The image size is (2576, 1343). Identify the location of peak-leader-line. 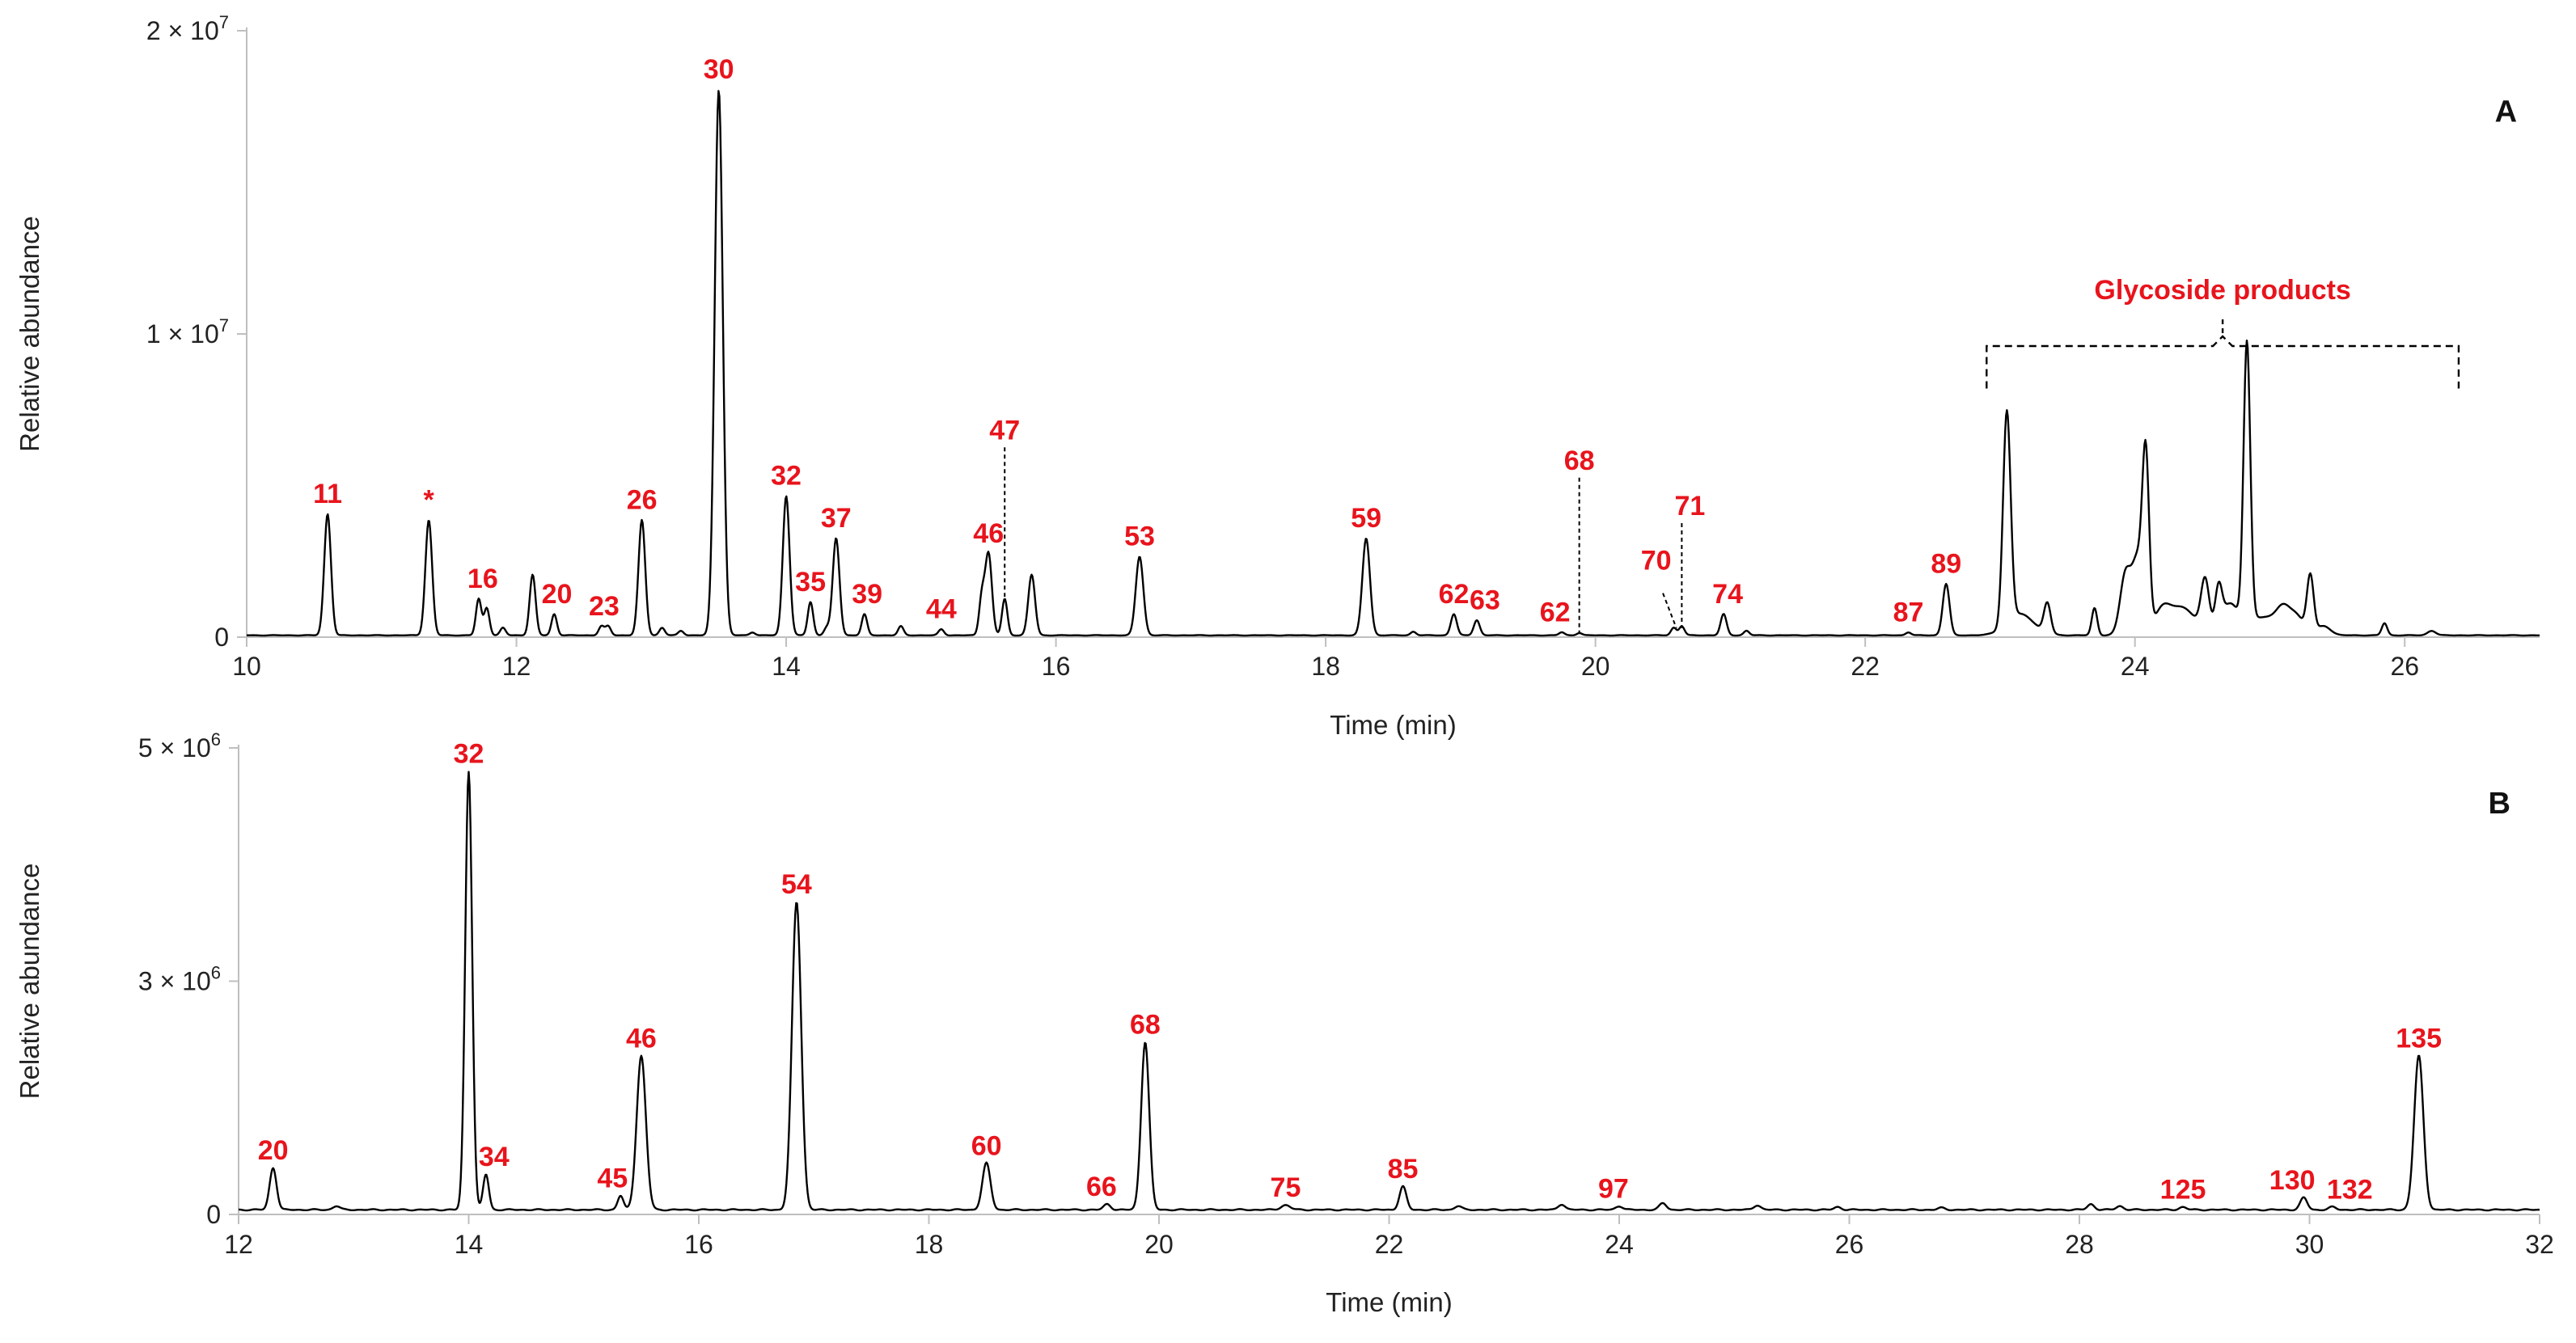
(1669, 611).